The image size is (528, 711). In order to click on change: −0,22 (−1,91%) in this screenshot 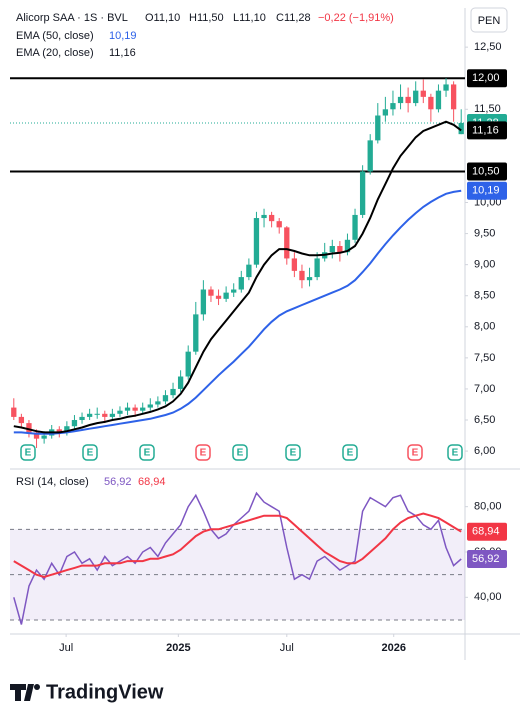, I will do `click(356, 18)`.